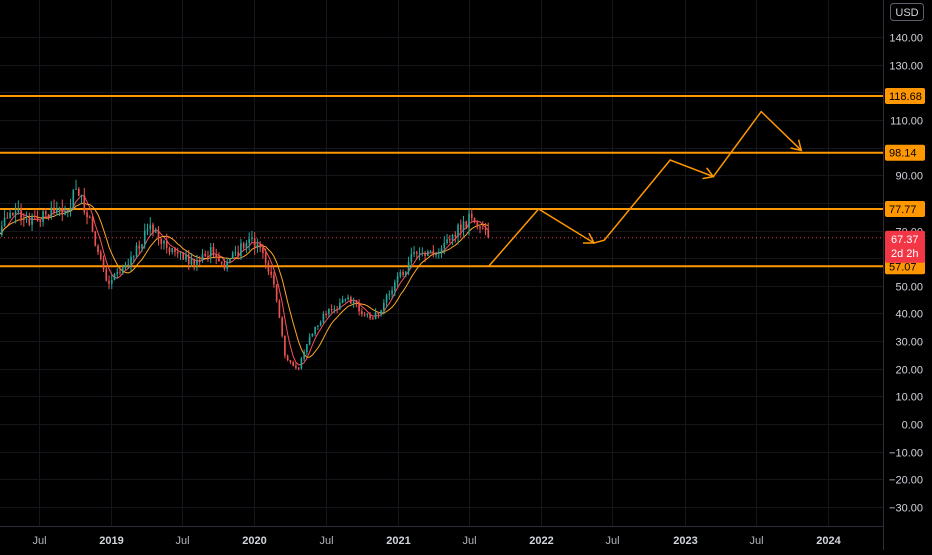  I want to click on projection-path, so click(645, 188).